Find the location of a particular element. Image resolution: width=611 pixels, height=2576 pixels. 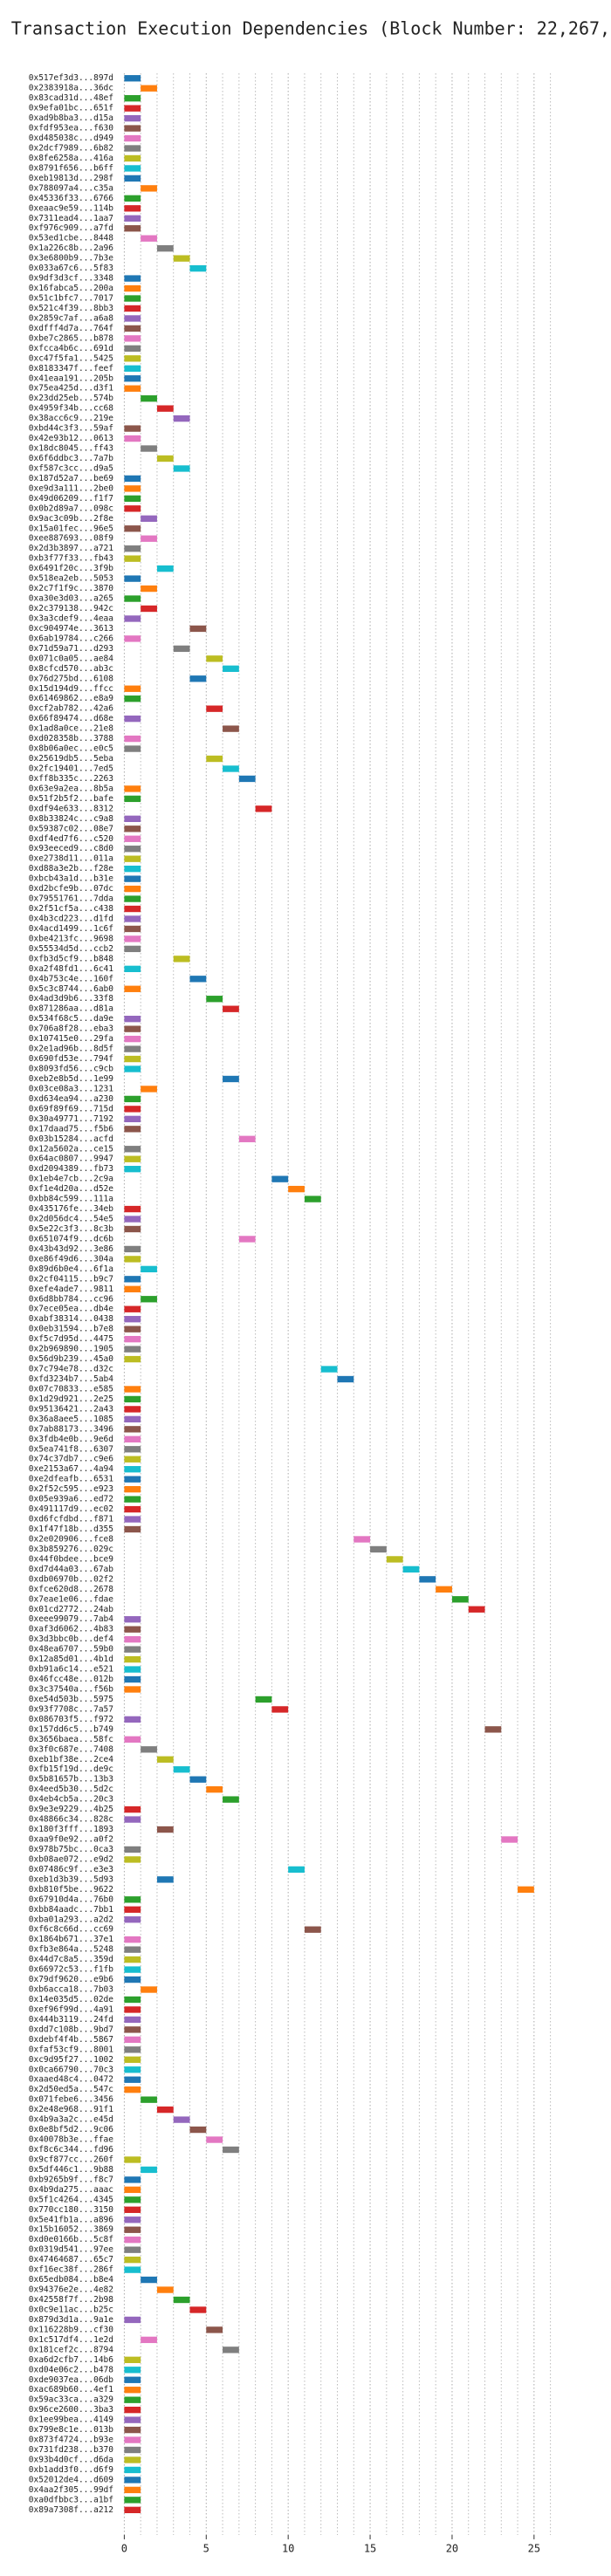

y-tick-label: 0x8cfcd570...ab3c is located at coordinates (71, 669).